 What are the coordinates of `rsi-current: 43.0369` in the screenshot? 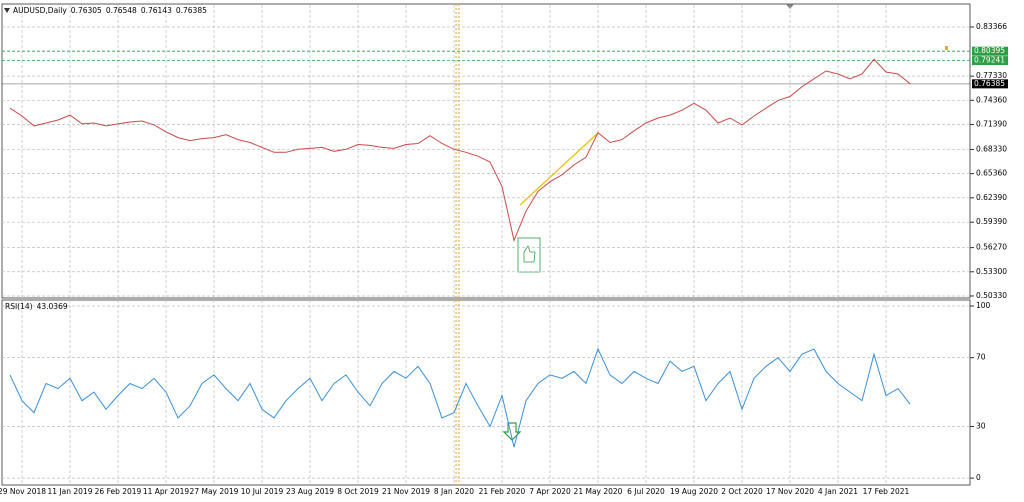 It's located at (52, 306).